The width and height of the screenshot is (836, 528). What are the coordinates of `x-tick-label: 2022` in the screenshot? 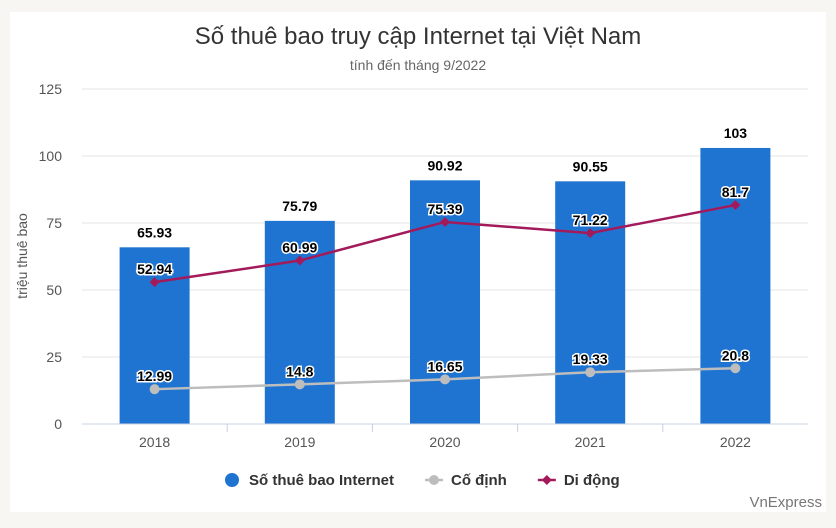 It's located at (735, 442).